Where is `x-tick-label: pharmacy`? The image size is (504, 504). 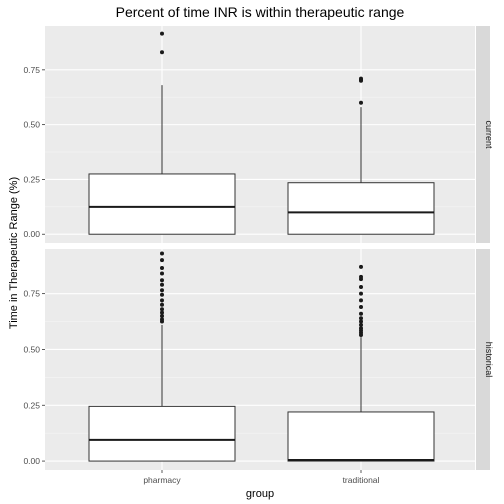
x-tick-label: pharmacy is located at coordinates (162, 480).